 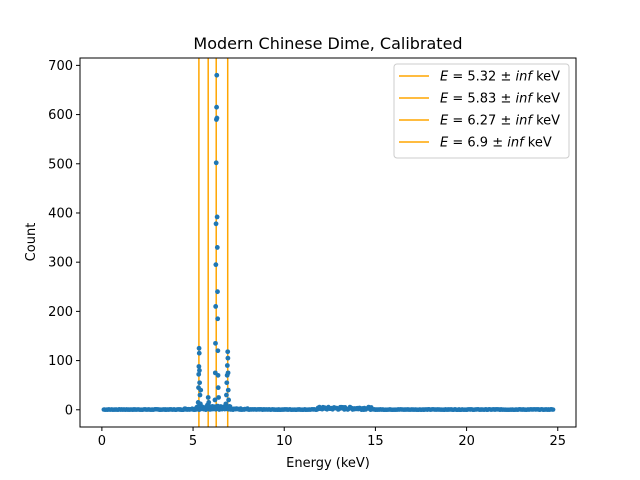 What do you see at coordinates (69, 410) in the screenshot?
I see `y-tick-label: 0` at bounding box center [69, 410].